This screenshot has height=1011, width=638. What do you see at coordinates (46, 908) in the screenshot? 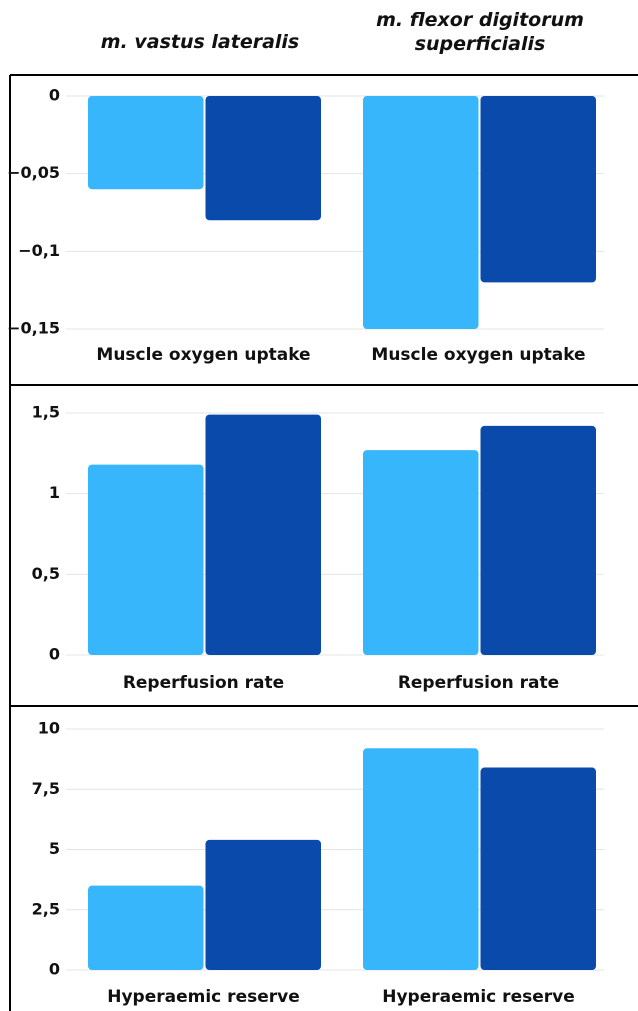
I see `y-tick-label: 2,5` at bounding box center [46, 908].